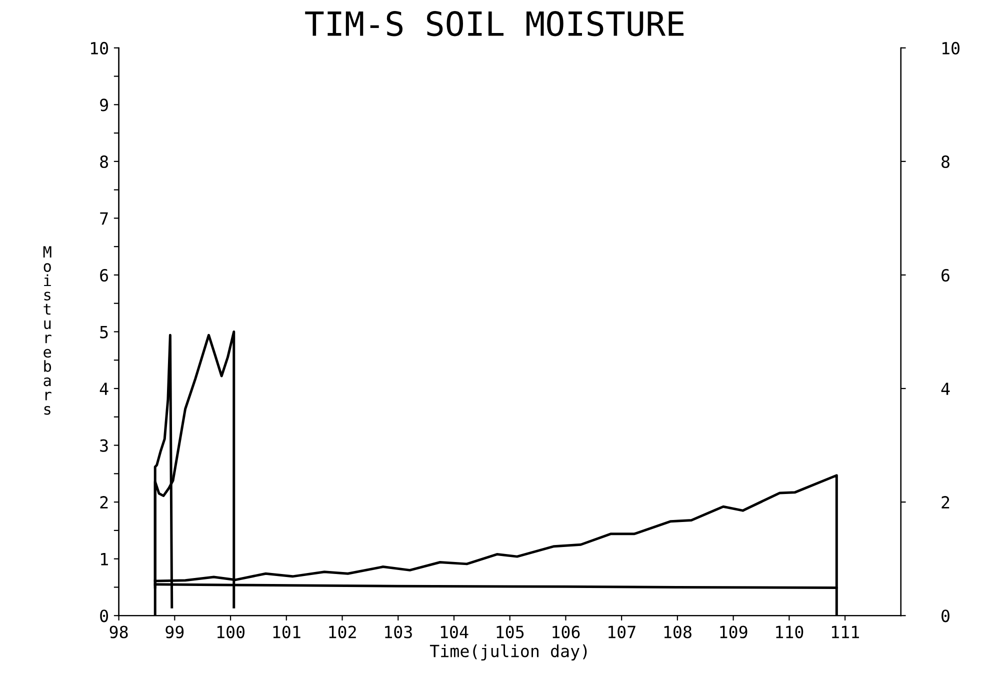 The image size is (990, 684). What do you see at coordinates (510, 632) in the screenshot?
I see `x-tick-label: 105` at bounding box center [510, 632].